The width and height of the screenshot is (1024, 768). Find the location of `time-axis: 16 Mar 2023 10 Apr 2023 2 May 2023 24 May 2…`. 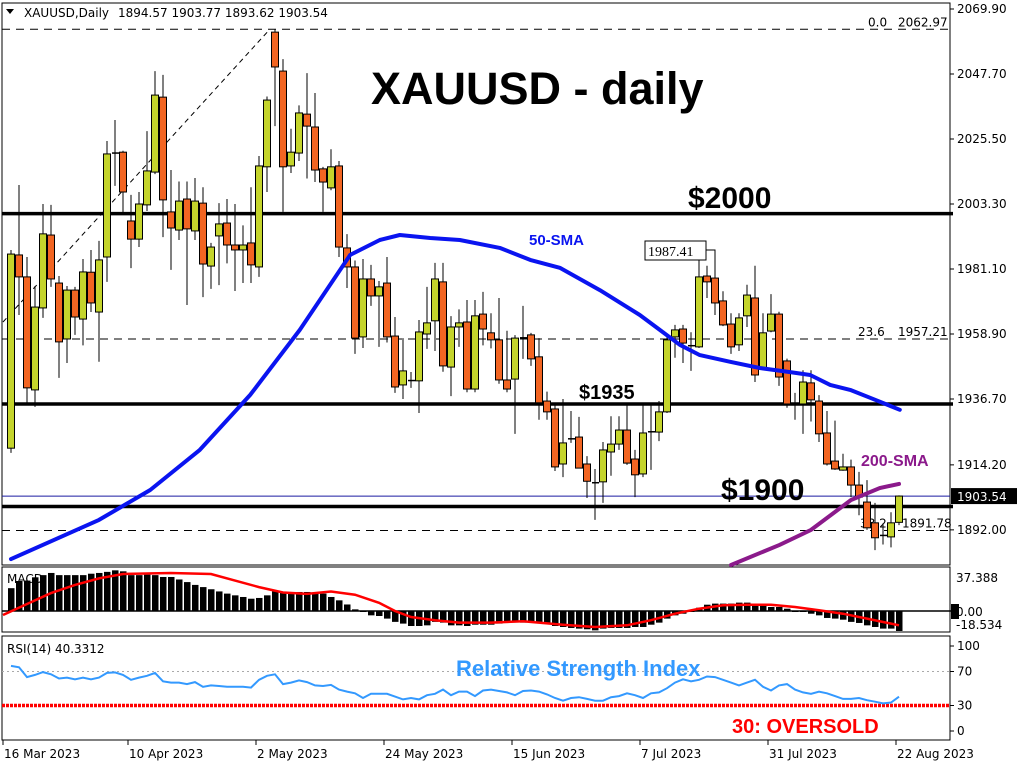

time-axis: 16 Mar 2023 10 Apr 2023 2 May 2023 24 May 2… is located at coordinates (488, 750).